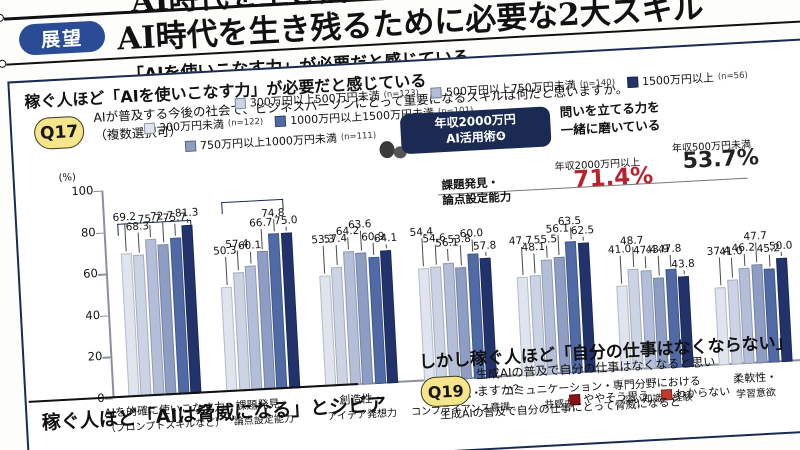 This screenshot has width=800, height=450. Describe the element at coordinates (385, 238) in the screenshot. I see `bar-value-label: 64.1` at that location.